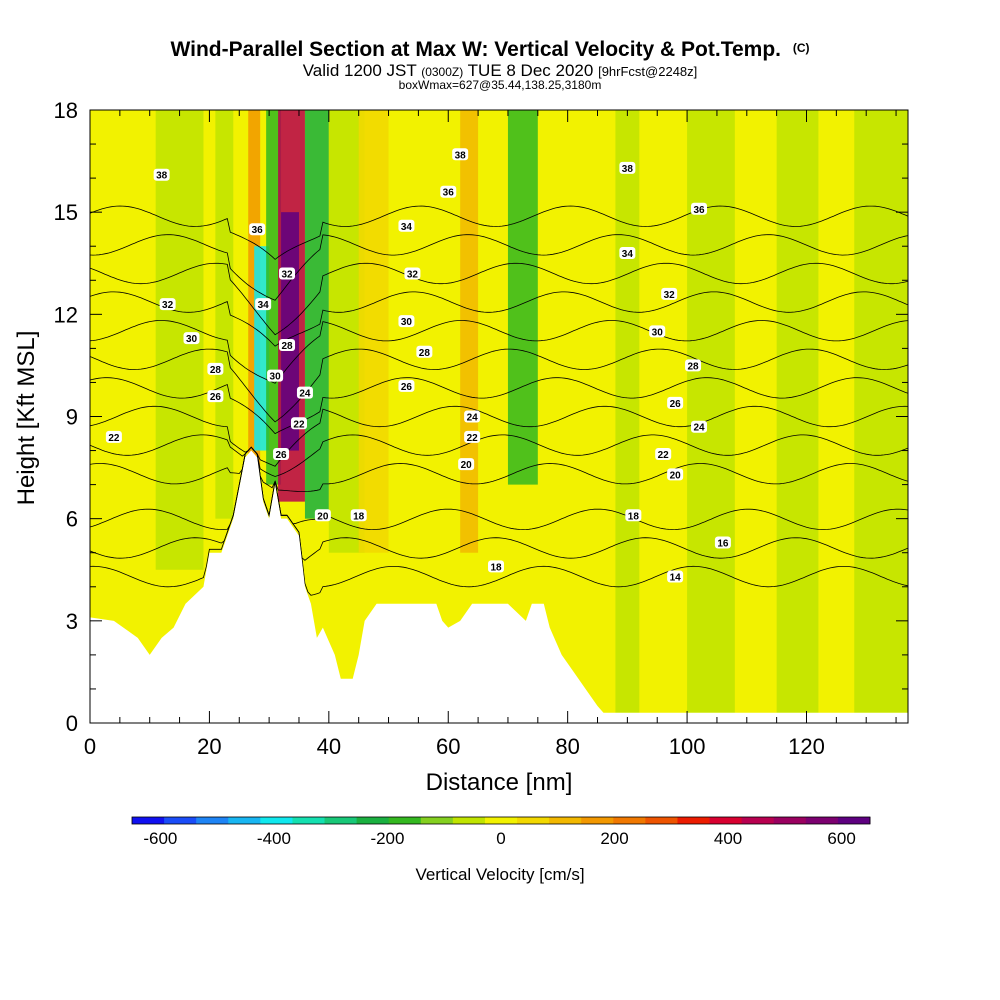  What do you see at coordinates (496, 567) in the screenshot?
I see `isentrope-label-text: 18` at bounding box center [496, 567].